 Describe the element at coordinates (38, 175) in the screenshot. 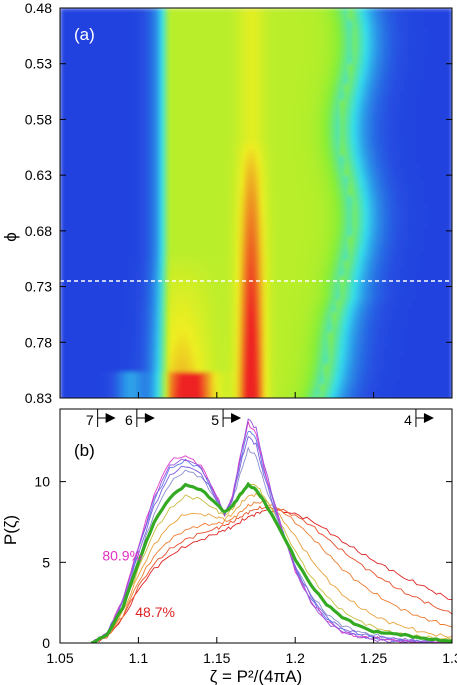

I see `panel-a-y-tick-label: 0.63` at that location.